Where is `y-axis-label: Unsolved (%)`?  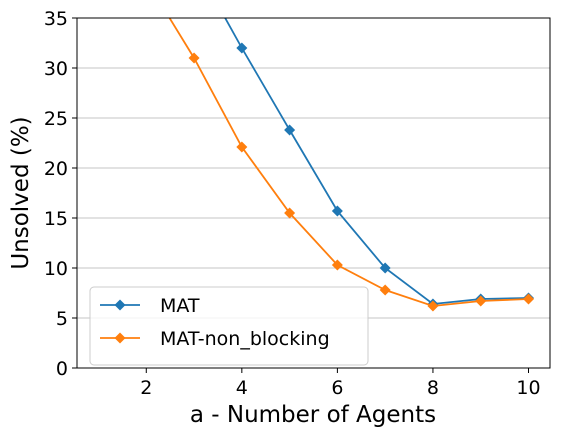
y-axis-label: Unsolved (%) is located at coordinates (21, 192).